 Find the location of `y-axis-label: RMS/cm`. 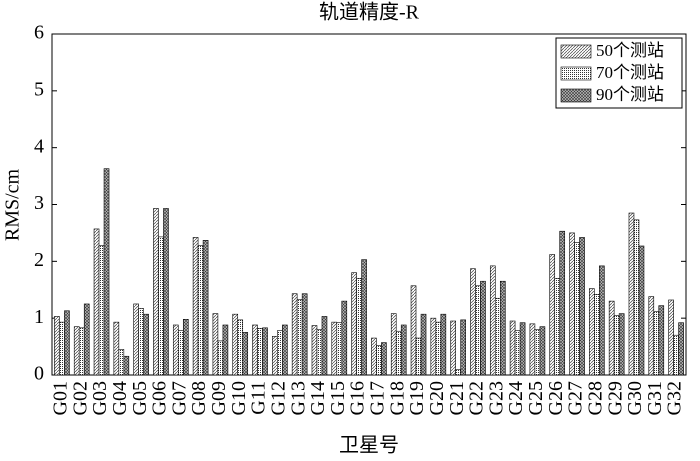

y-axis-label: RMS/cm is located at coordinates (13, 204).